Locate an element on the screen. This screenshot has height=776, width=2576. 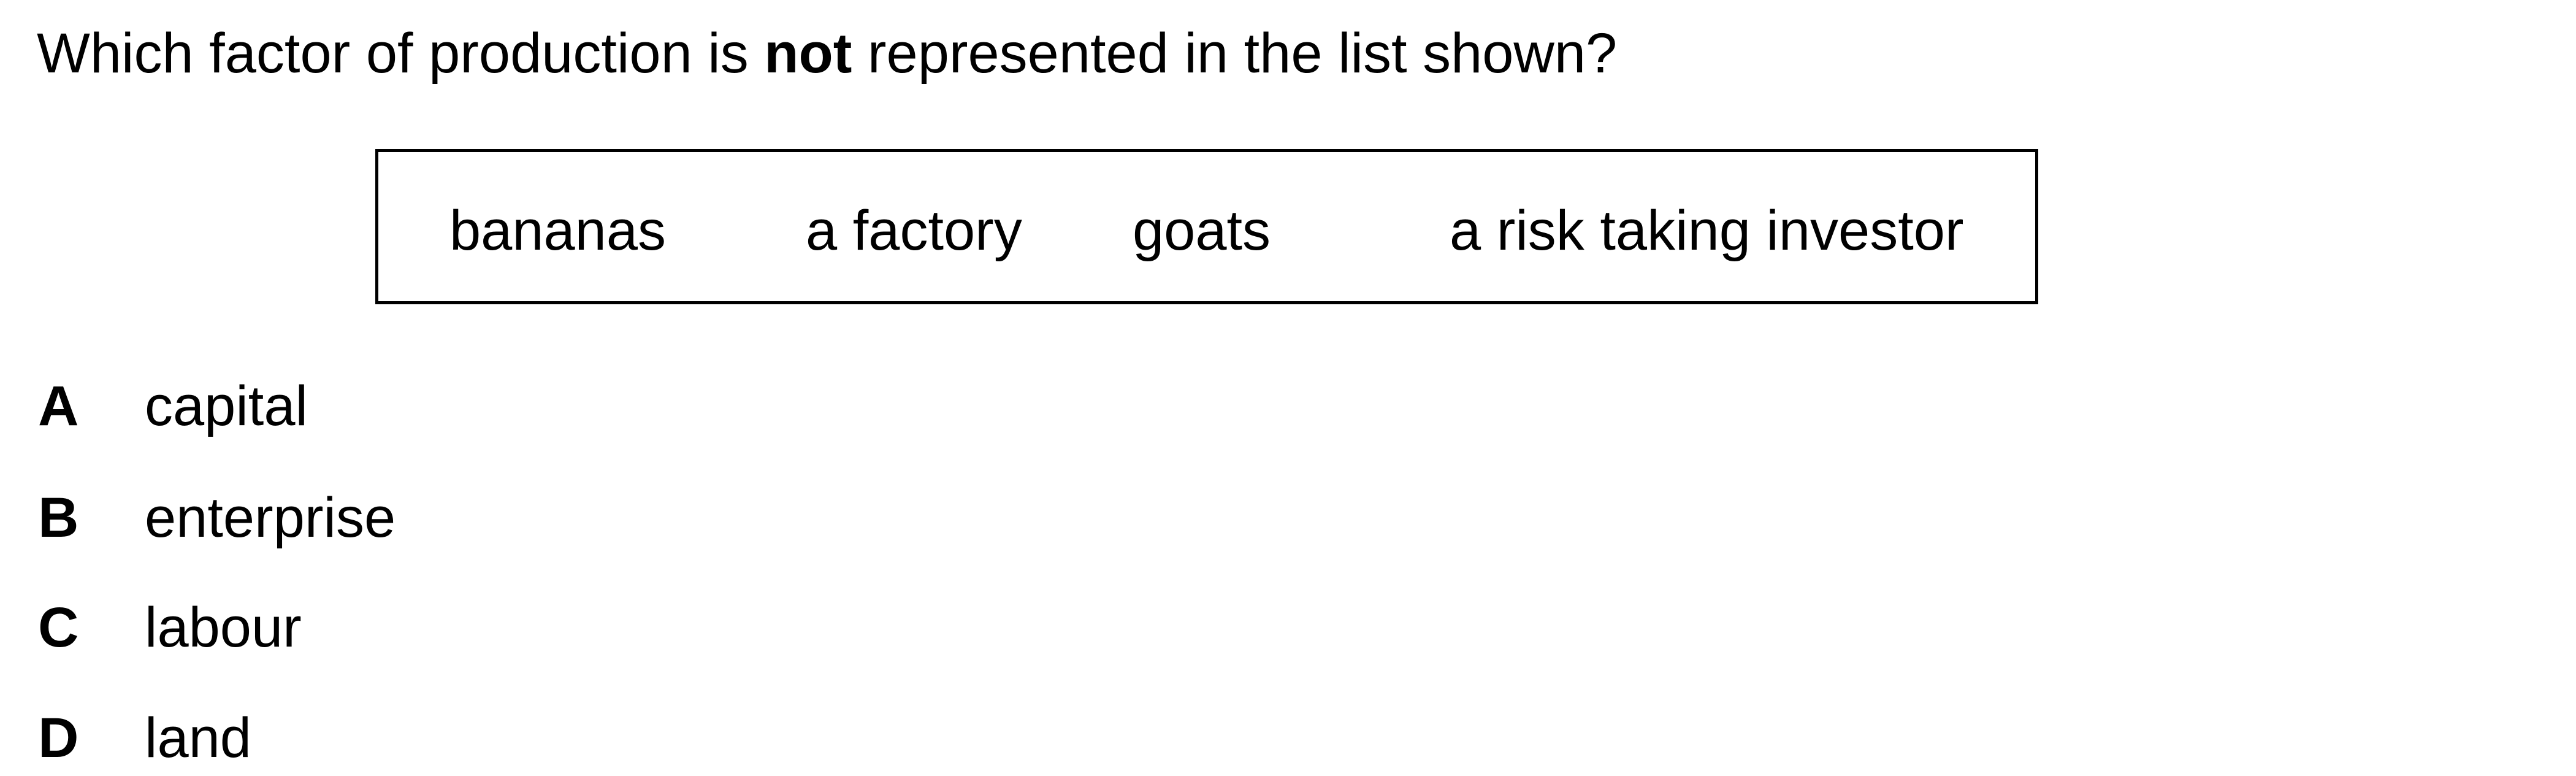
option-text: labour is located at coordinates (223, 627).